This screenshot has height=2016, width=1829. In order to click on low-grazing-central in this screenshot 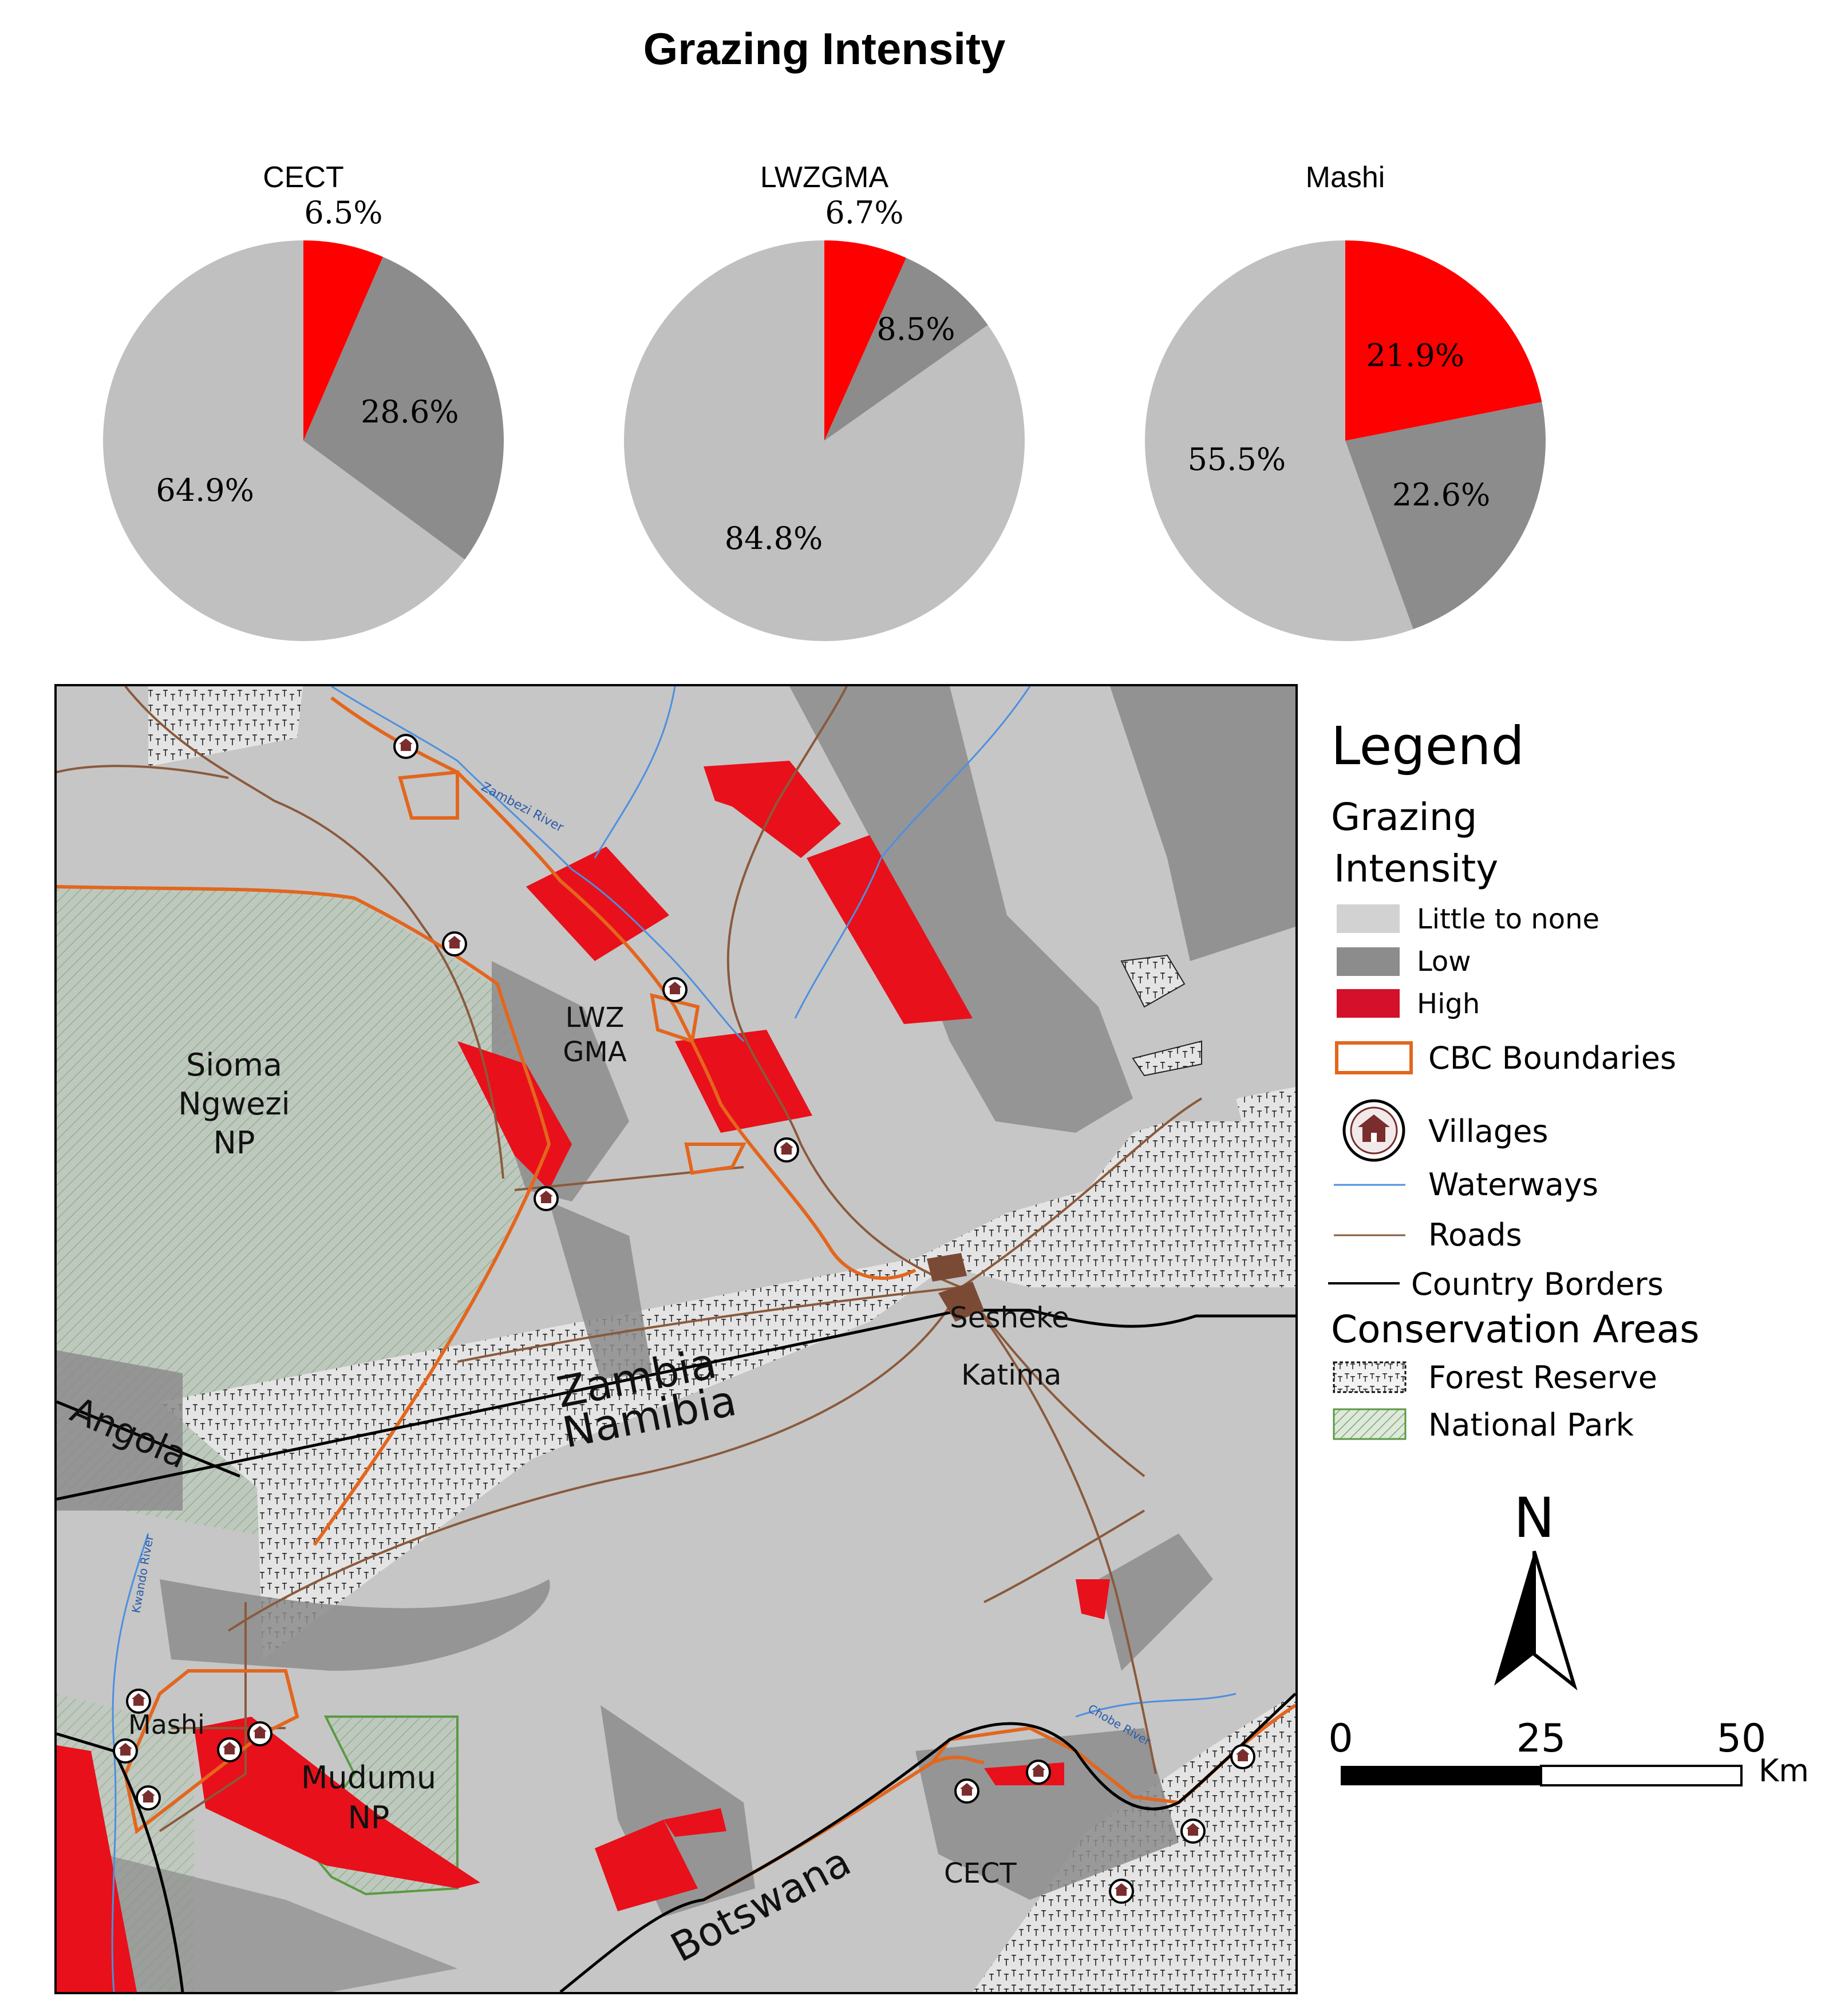, I will do `click(961, 909)`.